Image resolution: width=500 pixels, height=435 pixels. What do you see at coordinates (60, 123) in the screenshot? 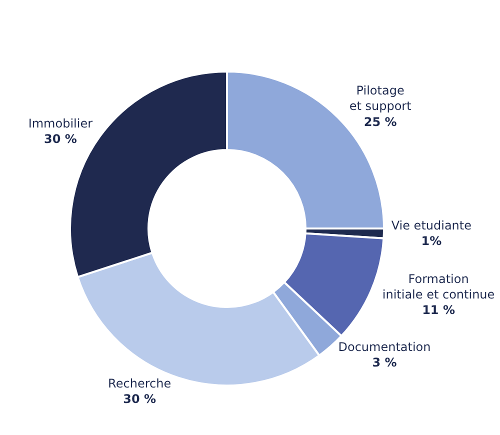
I see `slice-label: Immobilier` at bounding box center [60, 123].